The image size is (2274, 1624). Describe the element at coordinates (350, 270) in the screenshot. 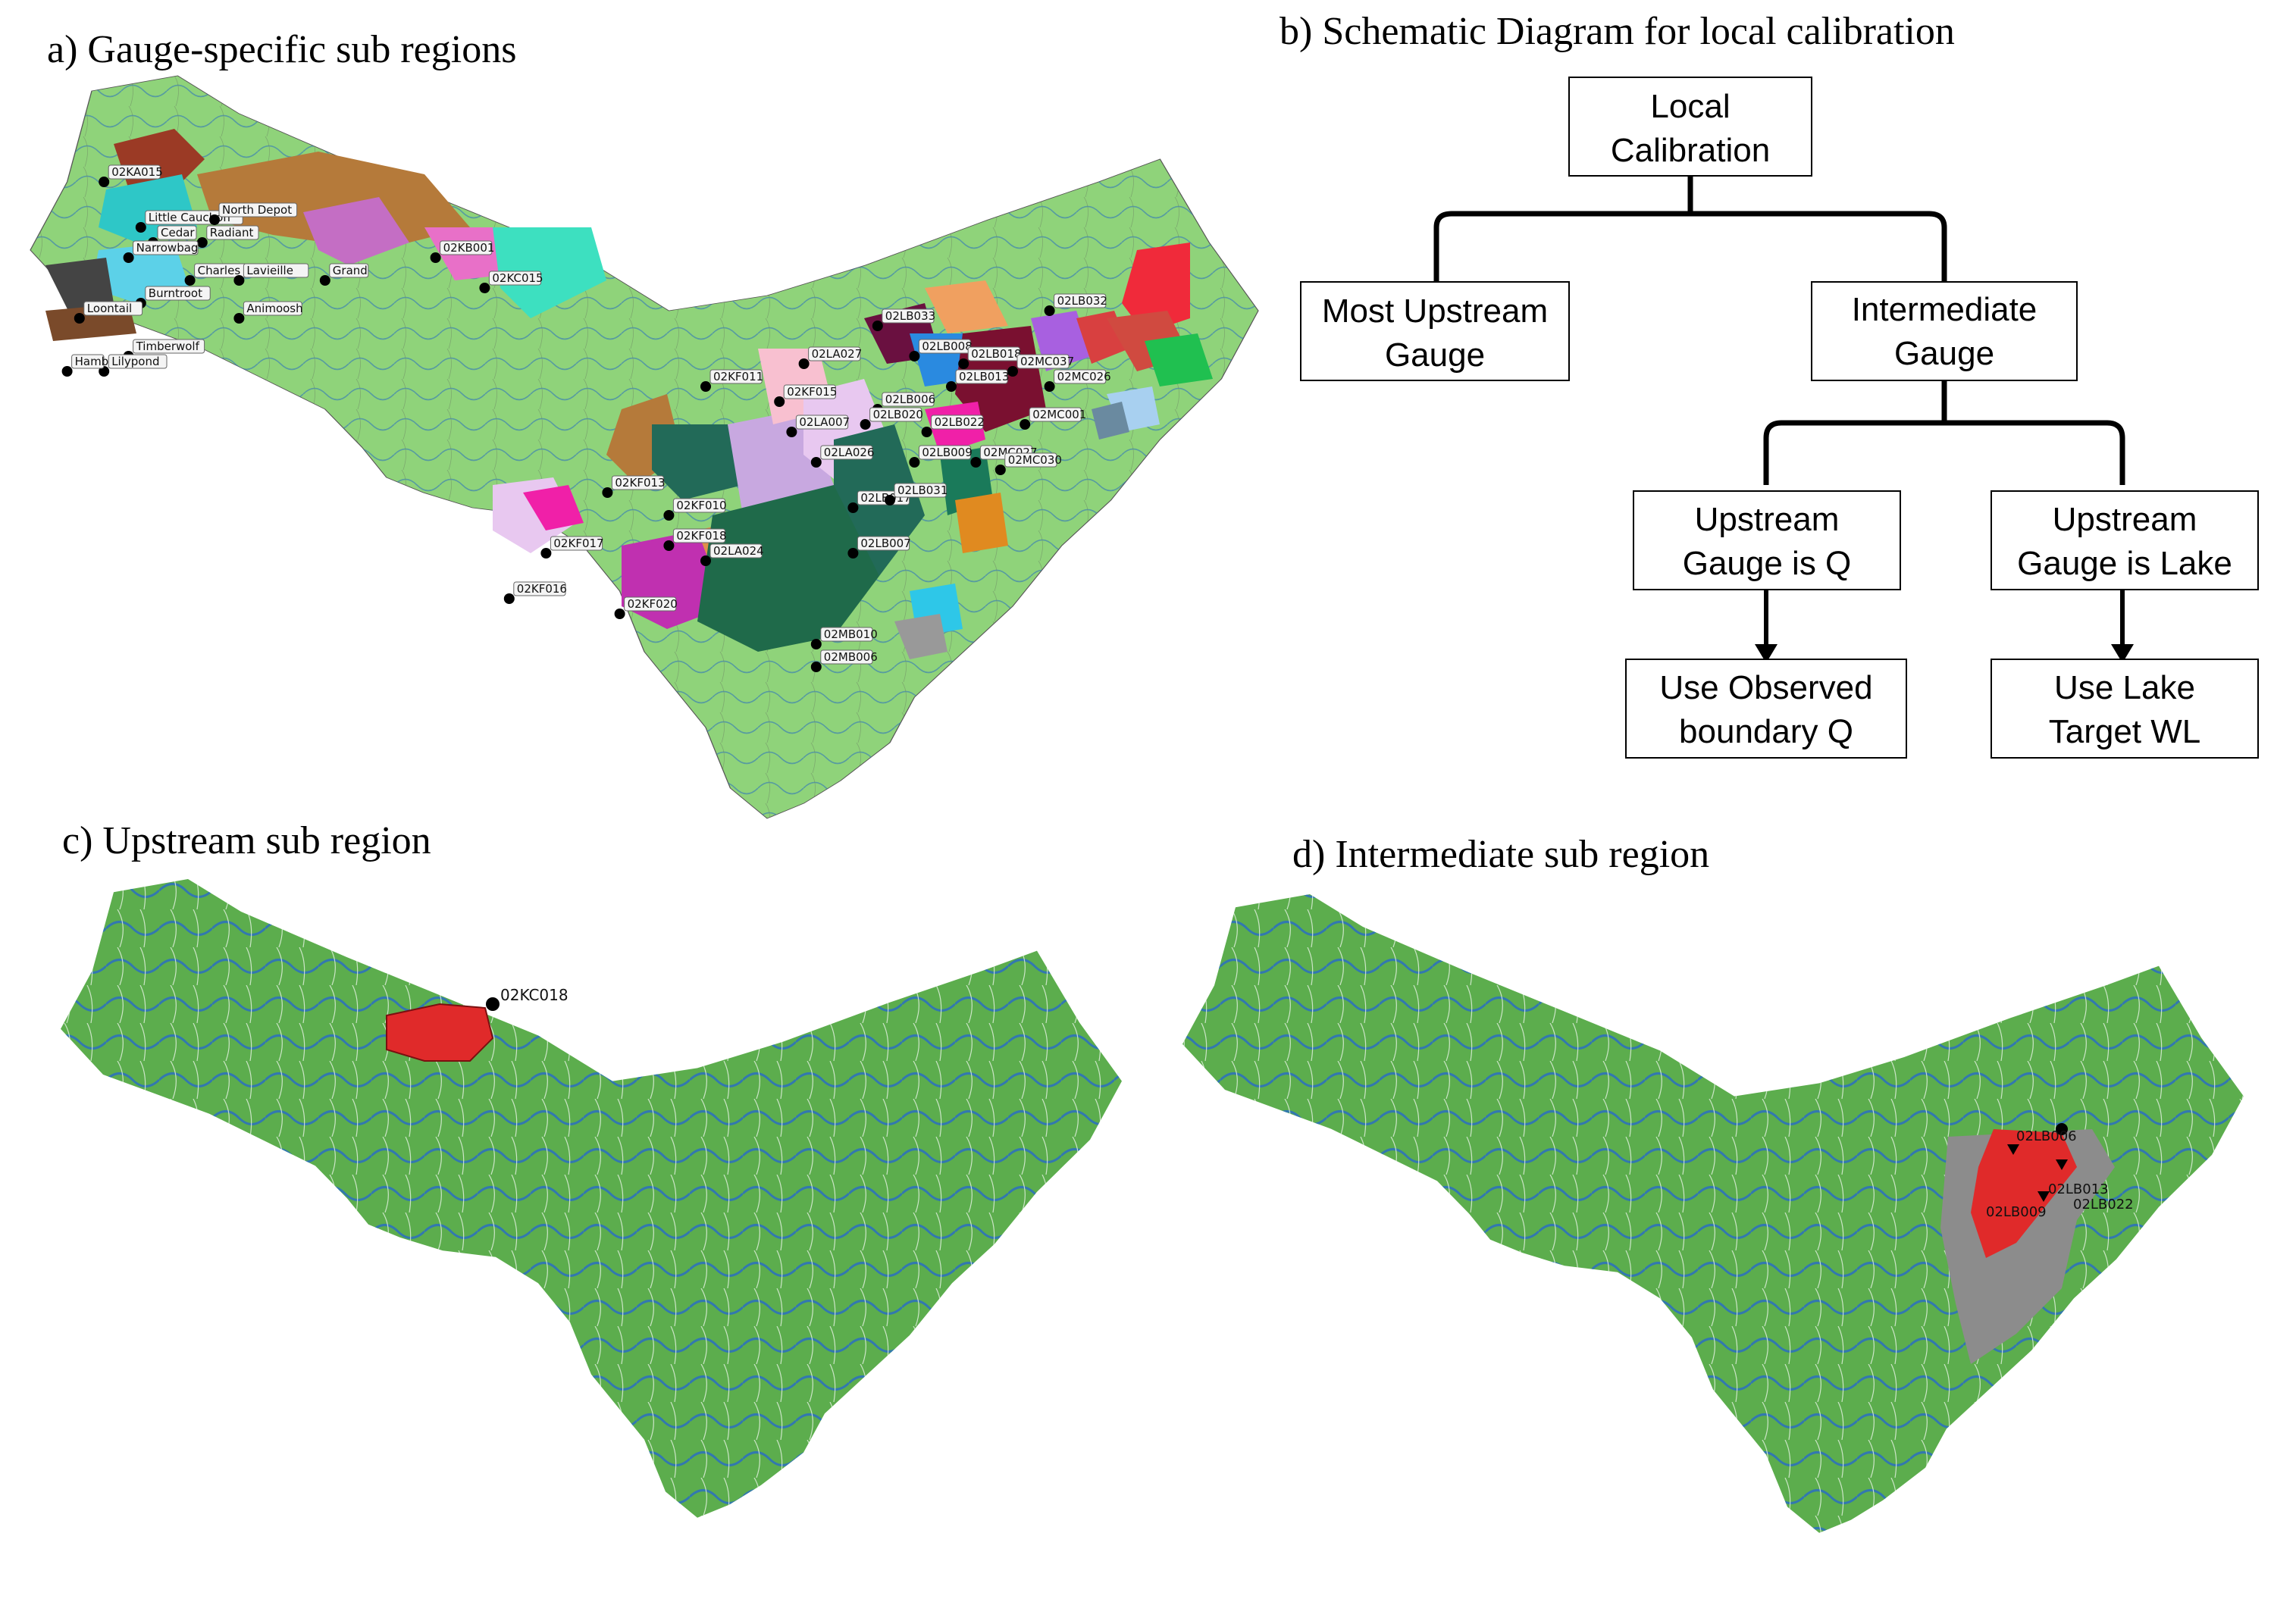

I see `gauge-label-a-11: Grand` at that location.